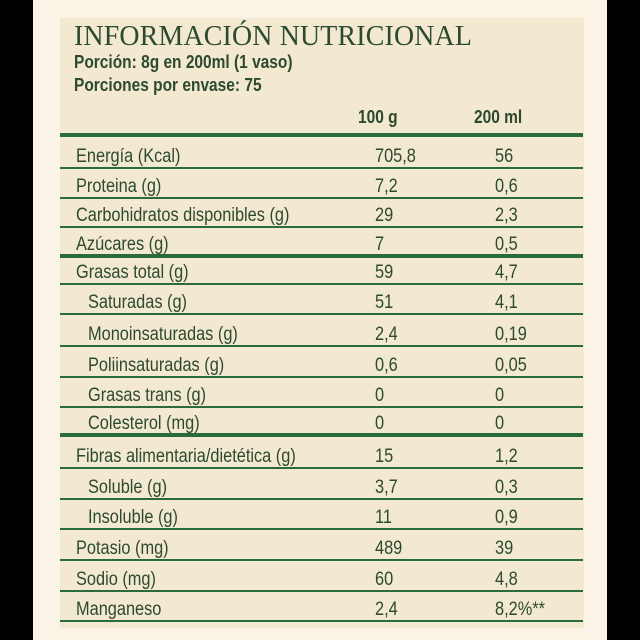 Image resolution: width=640 pixels, height=640 pixels. What do you see at coordinates (511, 334) in the screenshot?
I see `value-per-200ml: 0,19` at bounding box center [511, 334].